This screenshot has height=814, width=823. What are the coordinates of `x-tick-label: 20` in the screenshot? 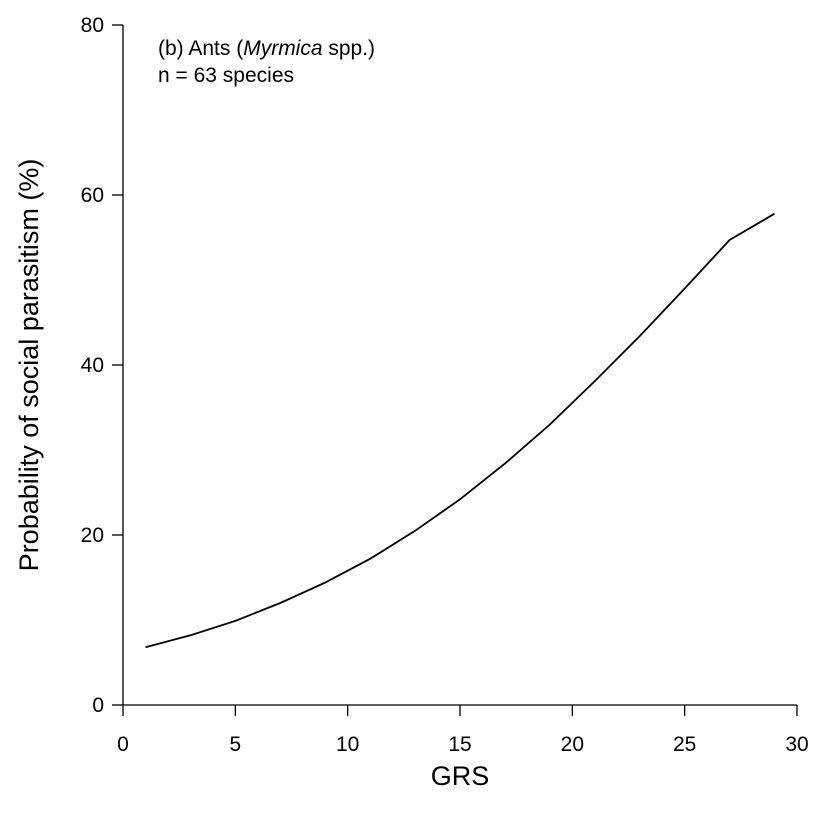 It's located at (572, 744).